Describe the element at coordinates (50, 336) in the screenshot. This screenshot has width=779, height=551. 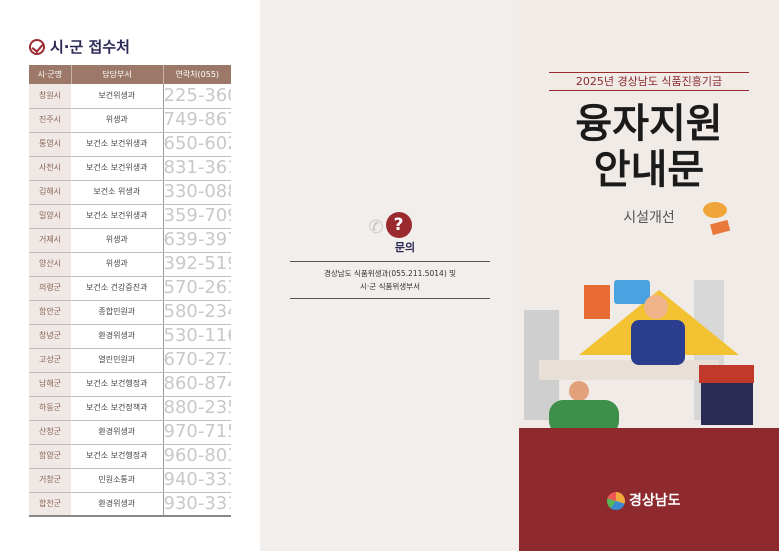
I see `cell-city: 창녕군` at that location.